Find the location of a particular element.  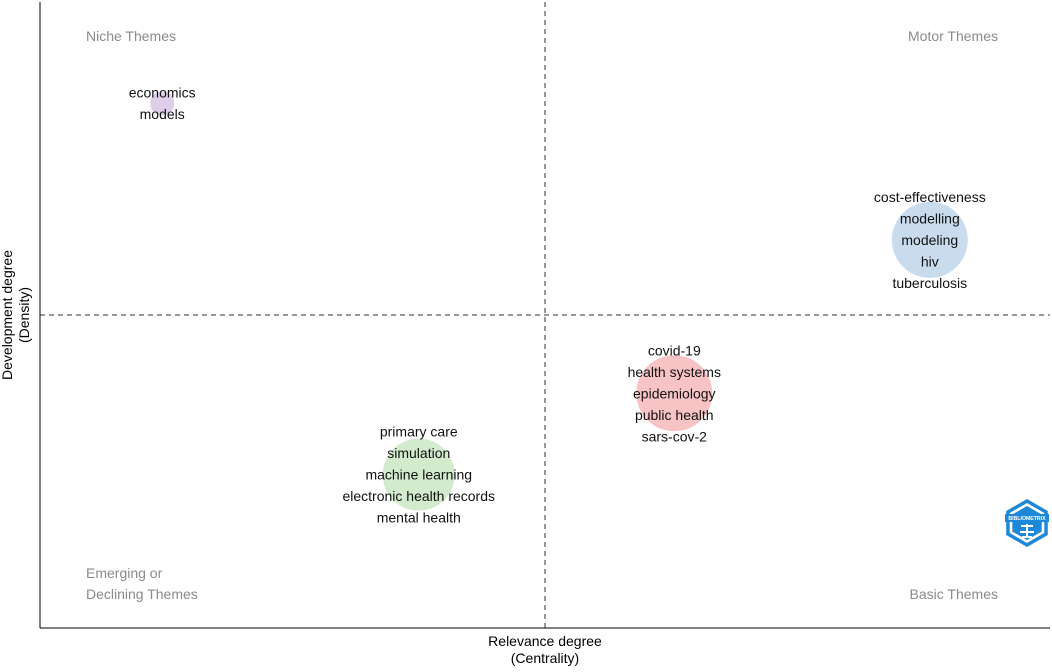

cluster-1-word-label: modelling is located at coordinates (930, 218).